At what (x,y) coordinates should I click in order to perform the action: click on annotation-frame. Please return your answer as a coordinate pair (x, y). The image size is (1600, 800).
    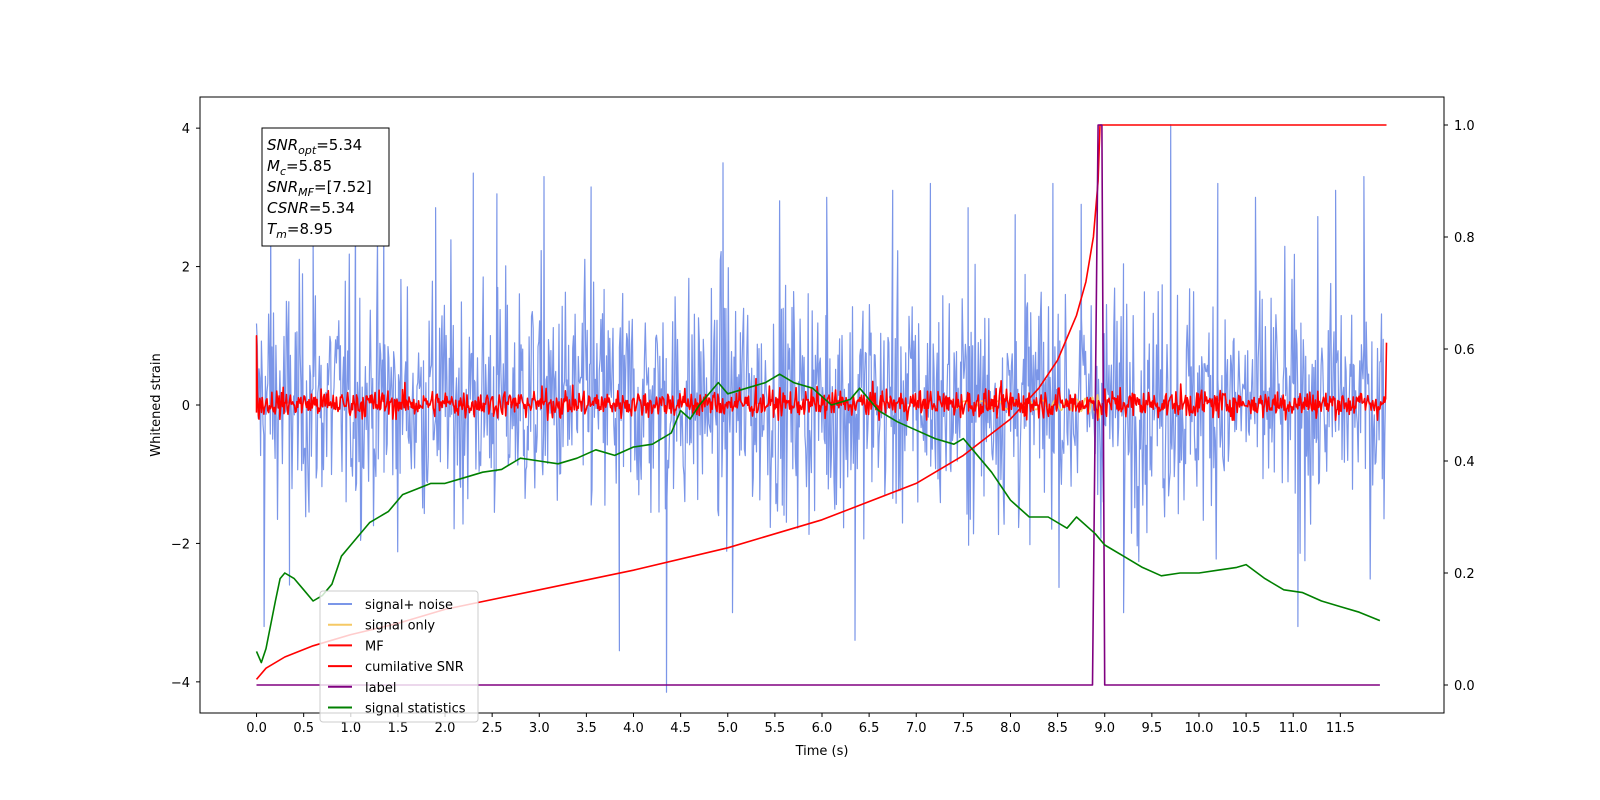
    Looking at the image, I should click on (325, 187).